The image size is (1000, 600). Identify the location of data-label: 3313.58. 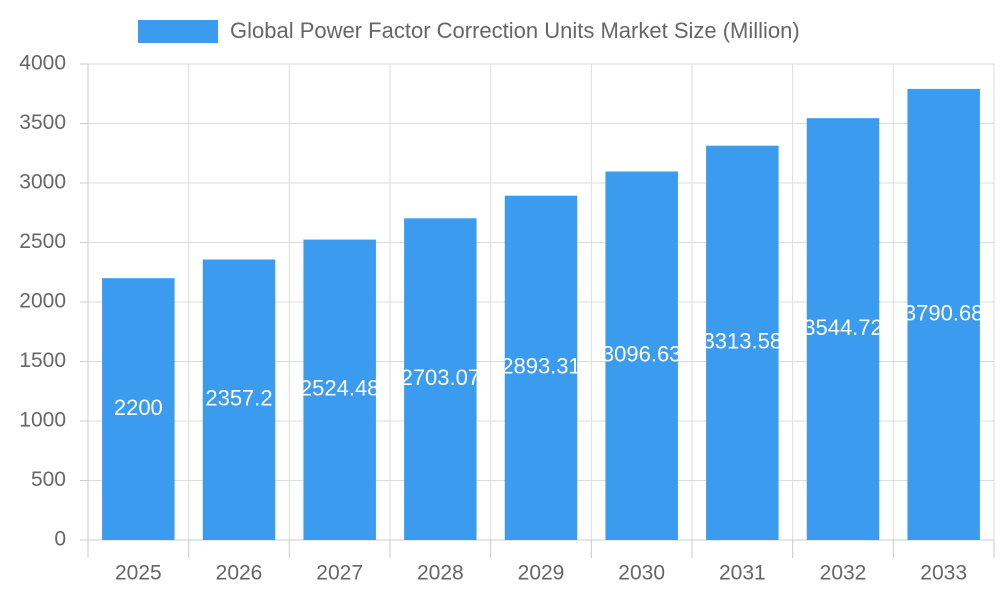
(743, 341).